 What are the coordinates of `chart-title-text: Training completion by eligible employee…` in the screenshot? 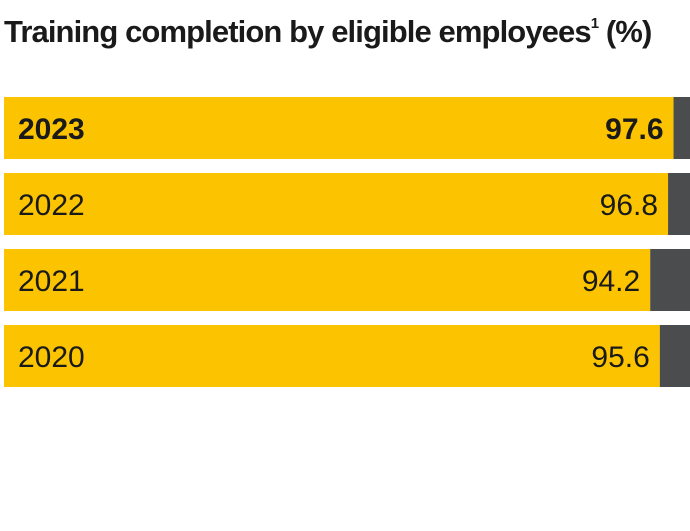 It's located at (298, 31).